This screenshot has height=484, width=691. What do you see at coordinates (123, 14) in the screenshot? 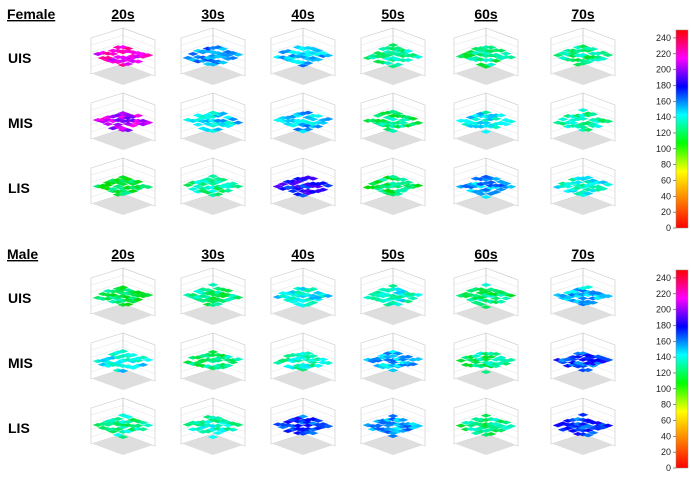
I see `column-header: 20s` at bounding box center [123, 14].